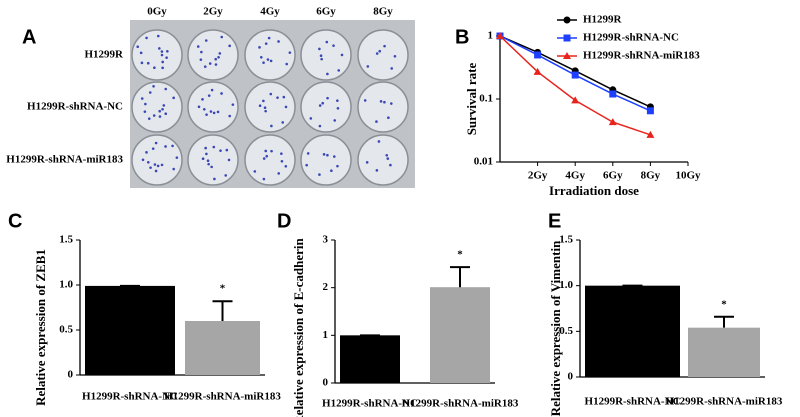 The height and width of the screenshot is (417, 800). I want to click on y-tick-label: 1.0, so click(66, 285).